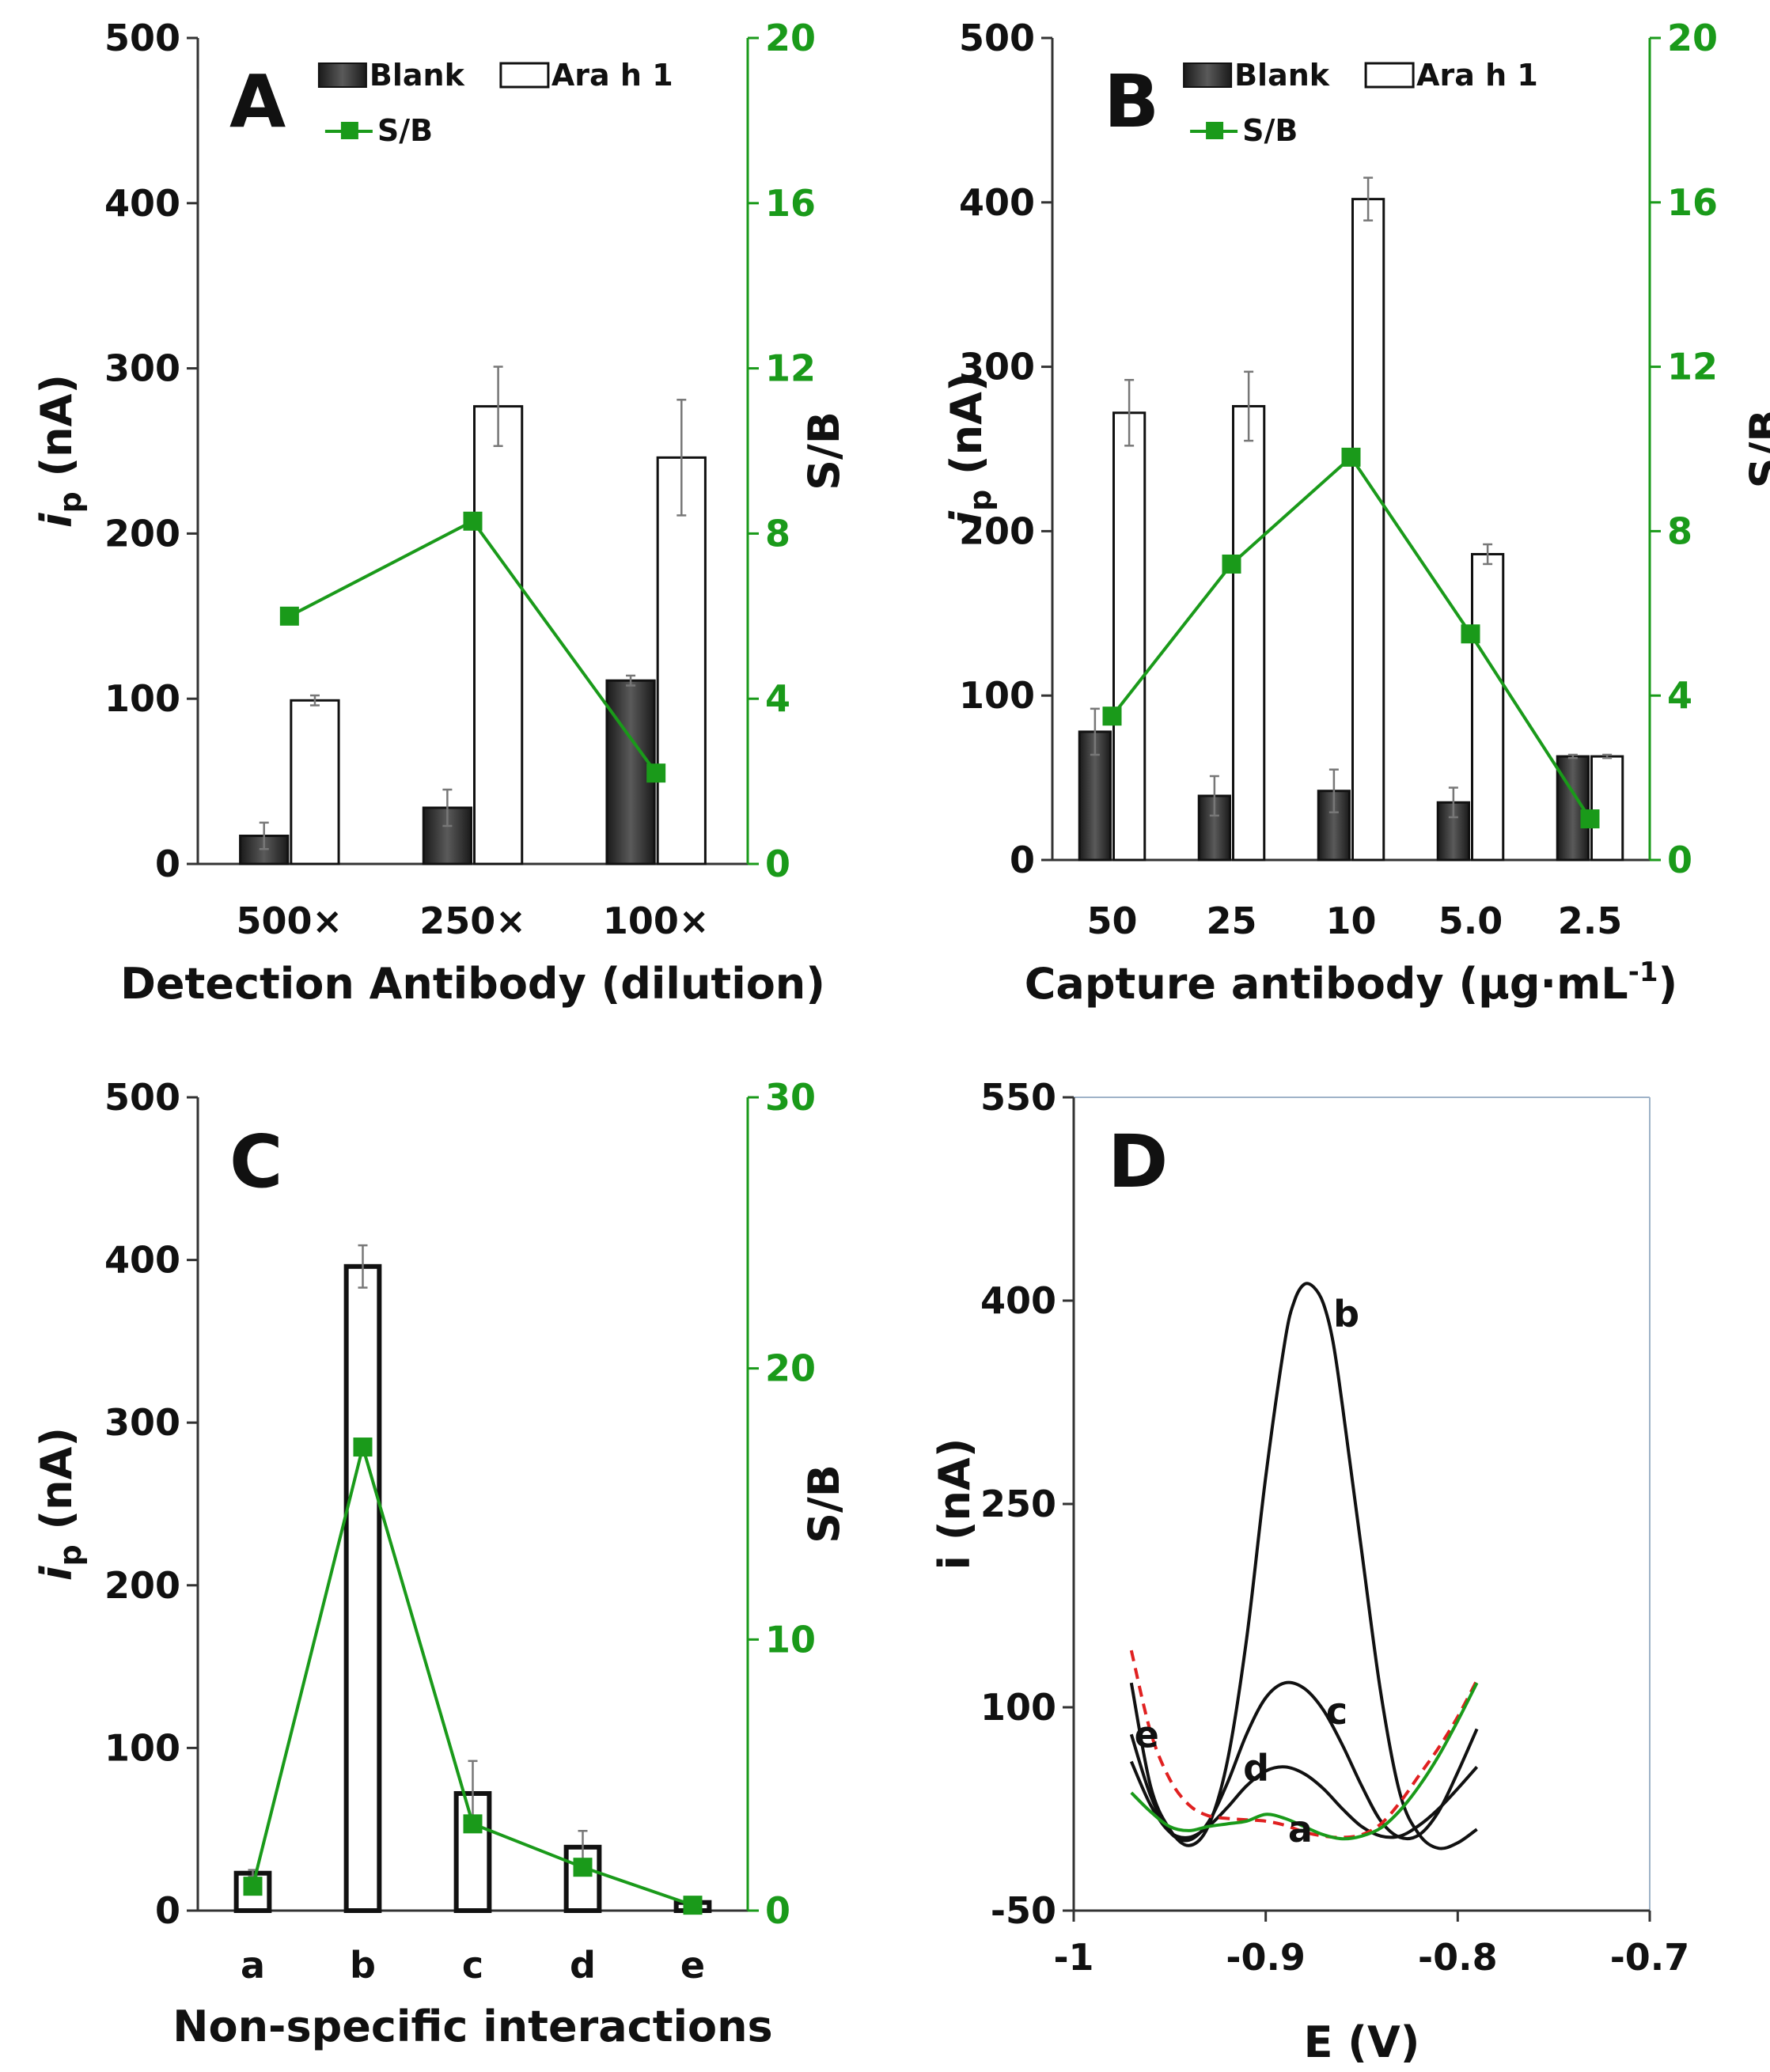  I want to click on curve-label-c: c, so click(1336, 1711).